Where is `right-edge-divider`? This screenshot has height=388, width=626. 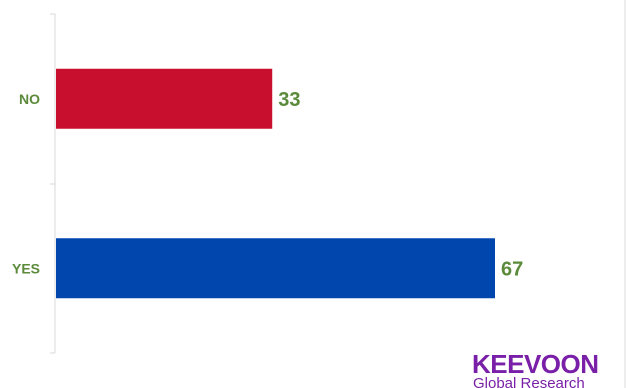 right-edge-divider is located at coordinates (625, 194).